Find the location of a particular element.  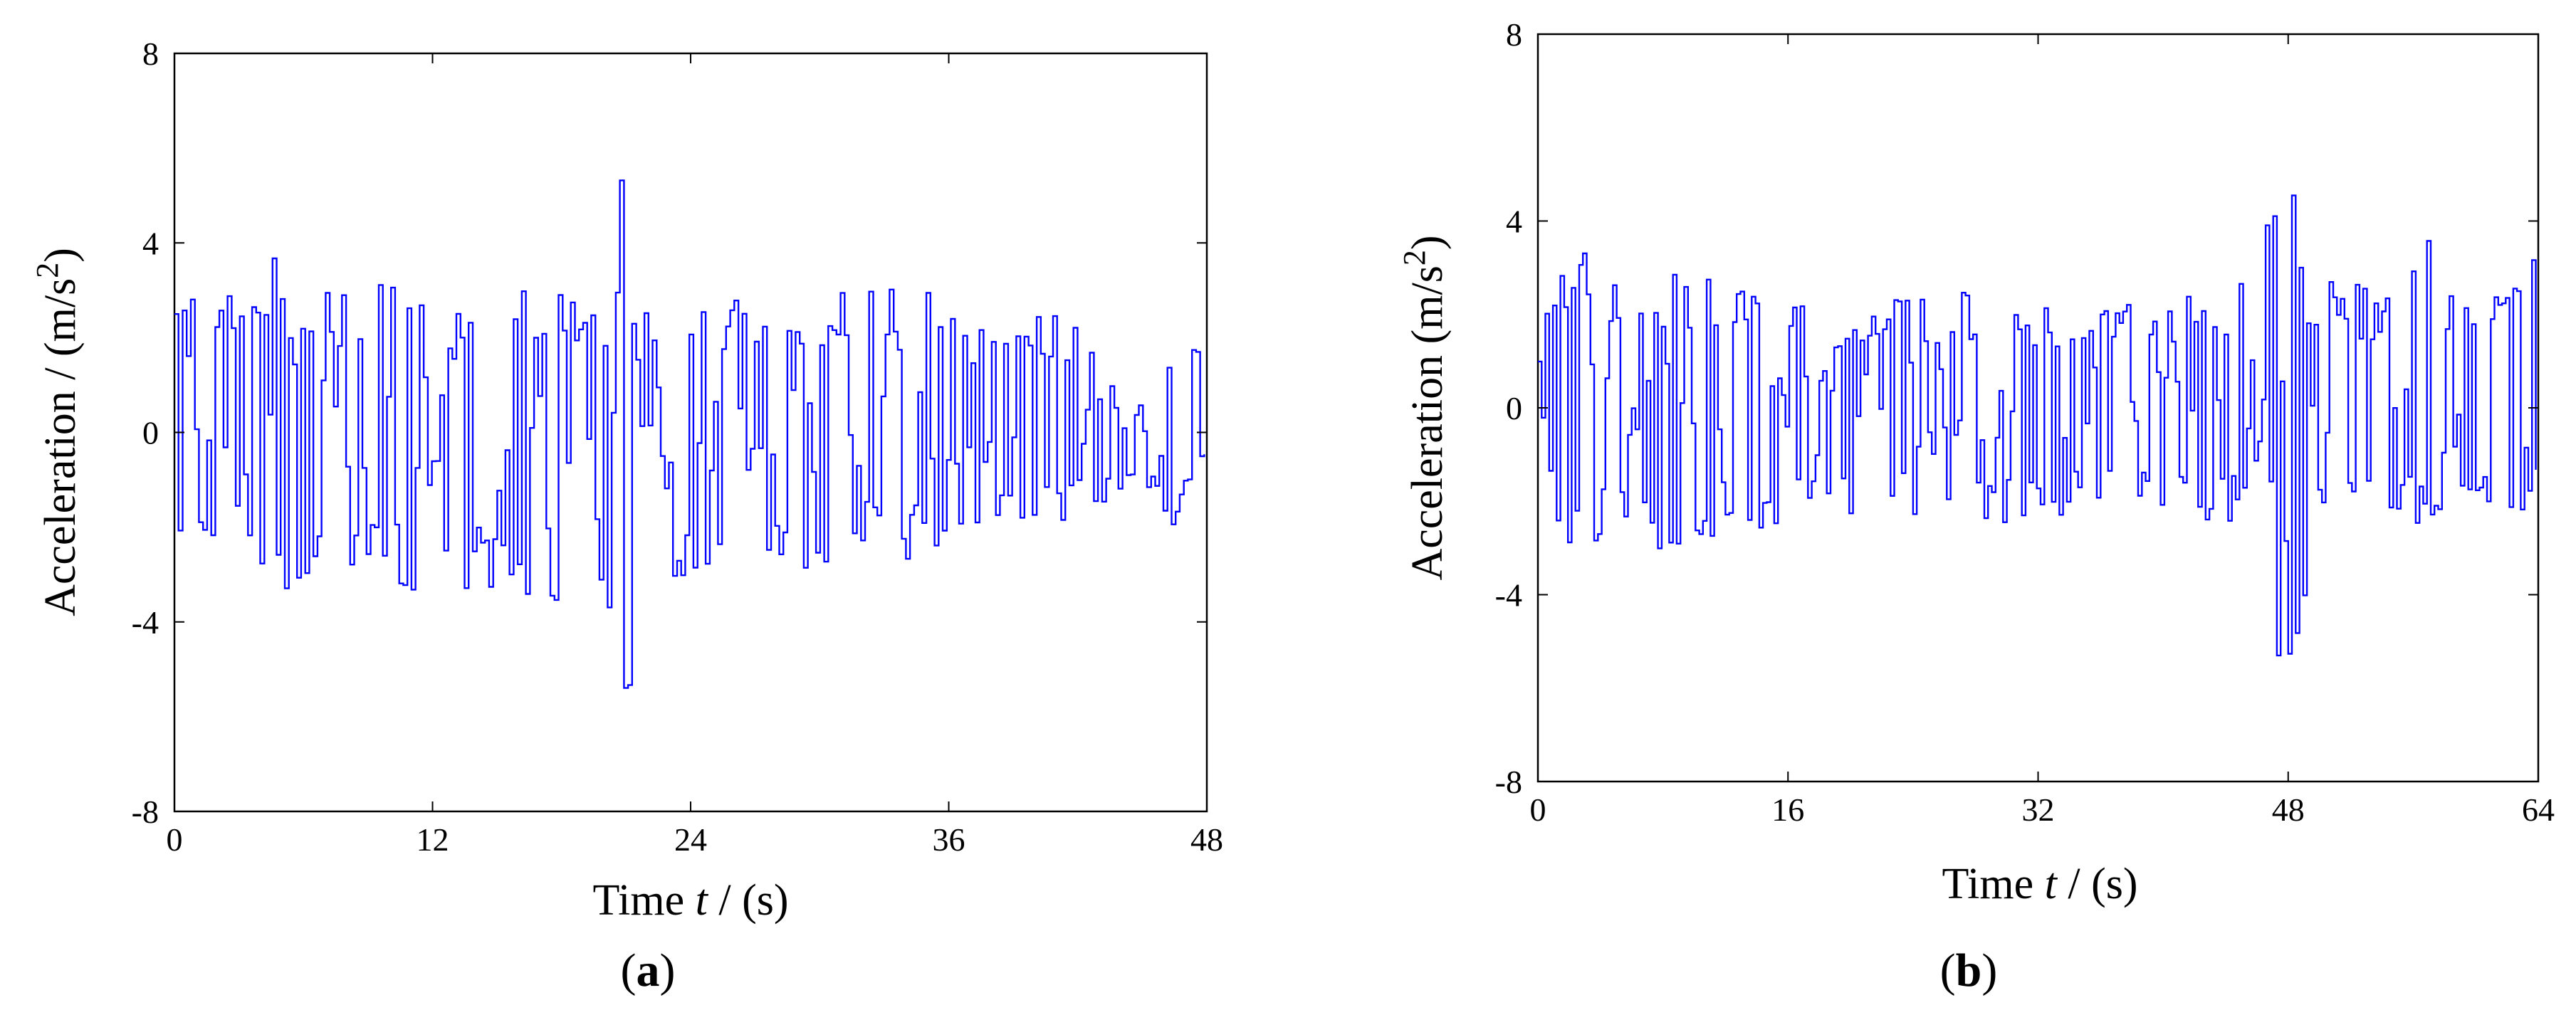

y-axis-label-a: Acceleration / (m/s2) is located at coordinates (57, 432).